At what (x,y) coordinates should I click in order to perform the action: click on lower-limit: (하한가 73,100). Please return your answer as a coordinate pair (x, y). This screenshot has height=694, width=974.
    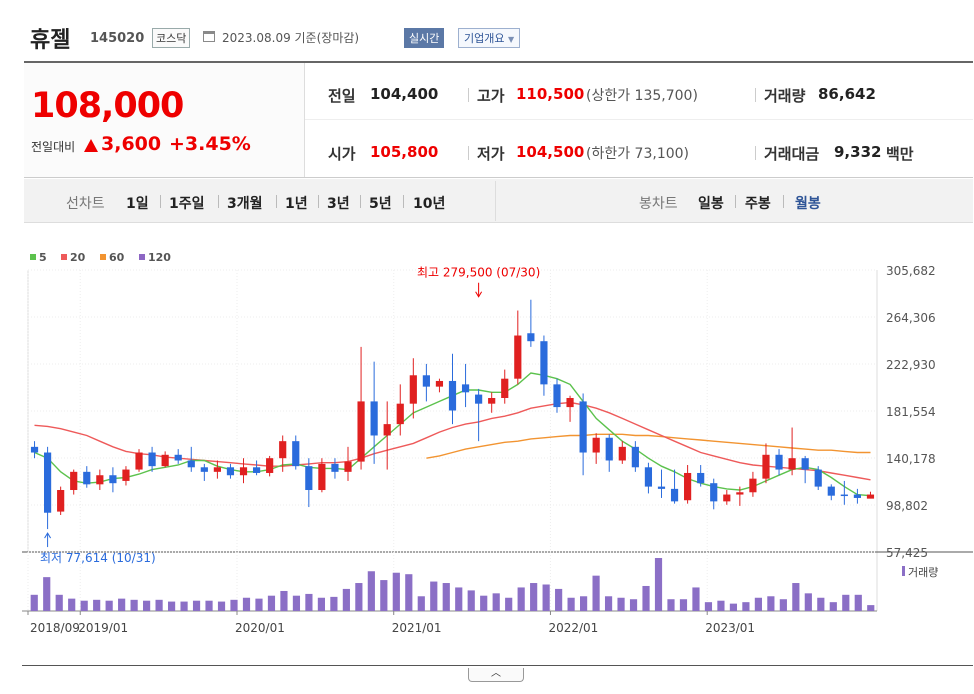
    Looking at the image, I should click on (638, 154).